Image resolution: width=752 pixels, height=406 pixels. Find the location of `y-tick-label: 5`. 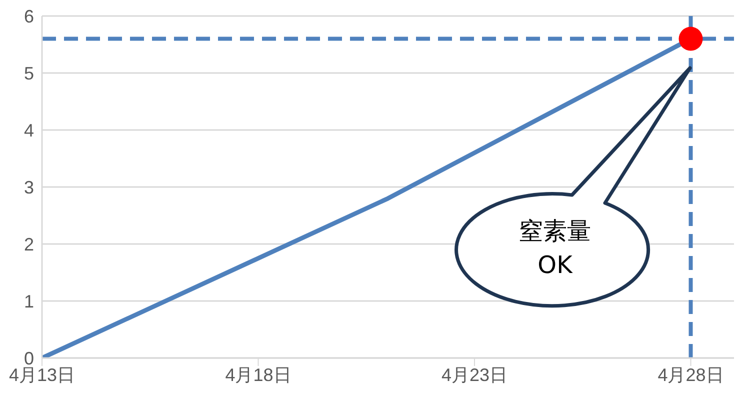

y-tick-label: 5 is located at coordinates (29, 73).